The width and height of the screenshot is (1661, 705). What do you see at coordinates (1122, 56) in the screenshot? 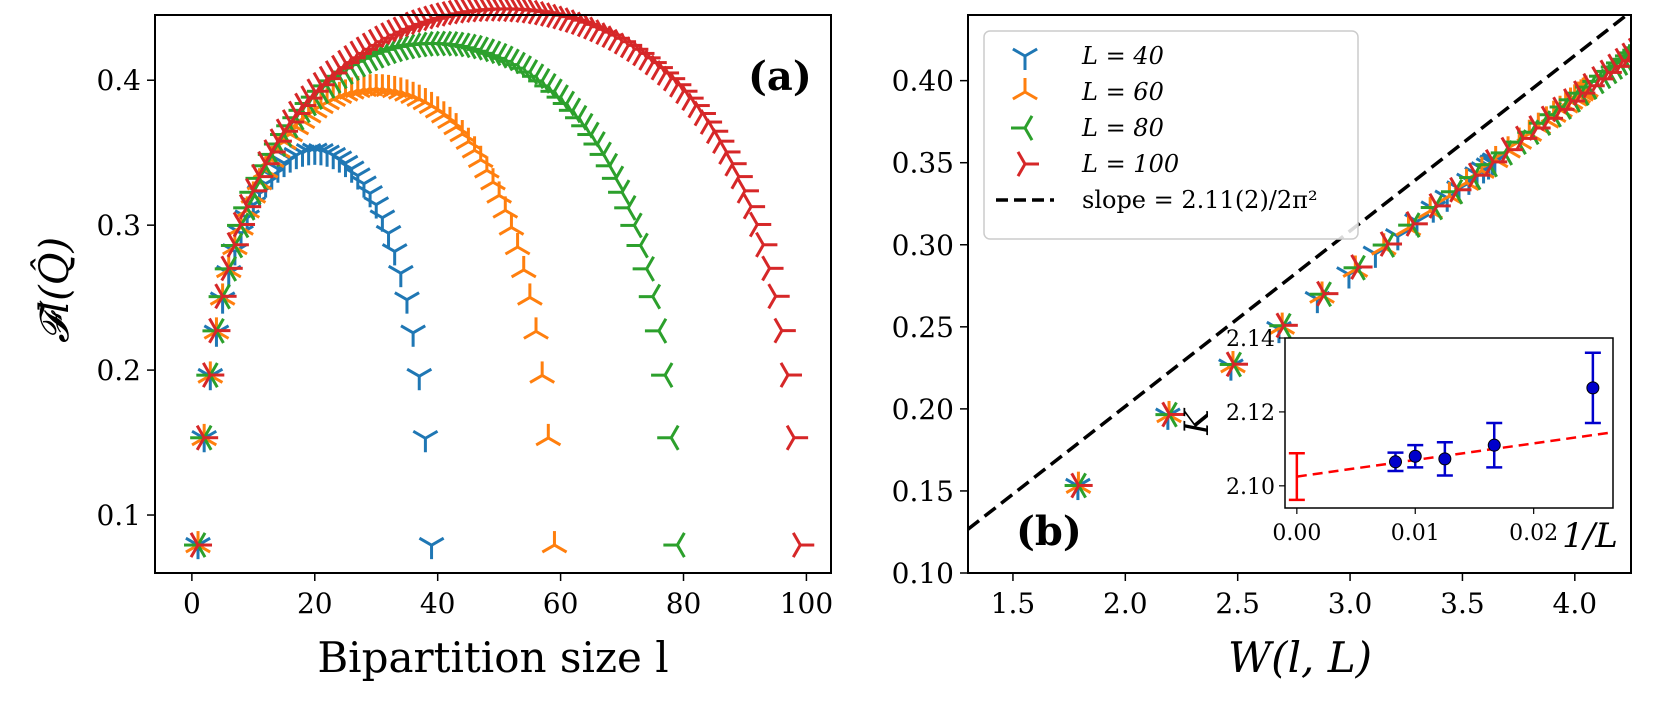
I see `legend-label: L = 40` at bounding box center [1122, 56].